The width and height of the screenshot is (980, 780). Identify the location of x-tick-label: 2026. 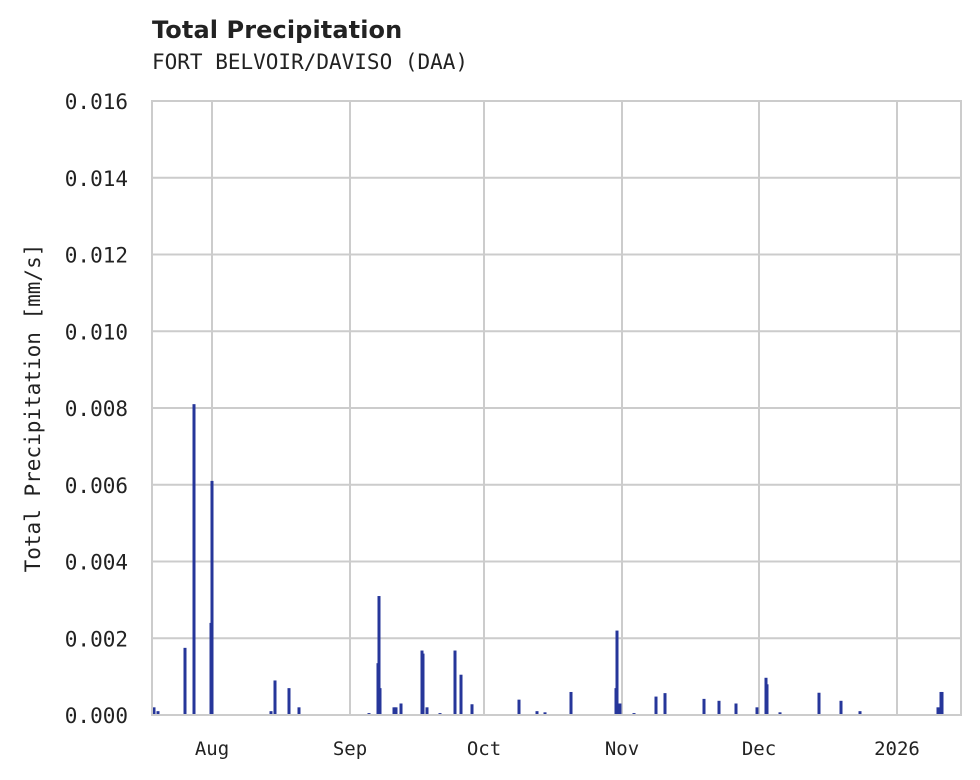
(897, 749).